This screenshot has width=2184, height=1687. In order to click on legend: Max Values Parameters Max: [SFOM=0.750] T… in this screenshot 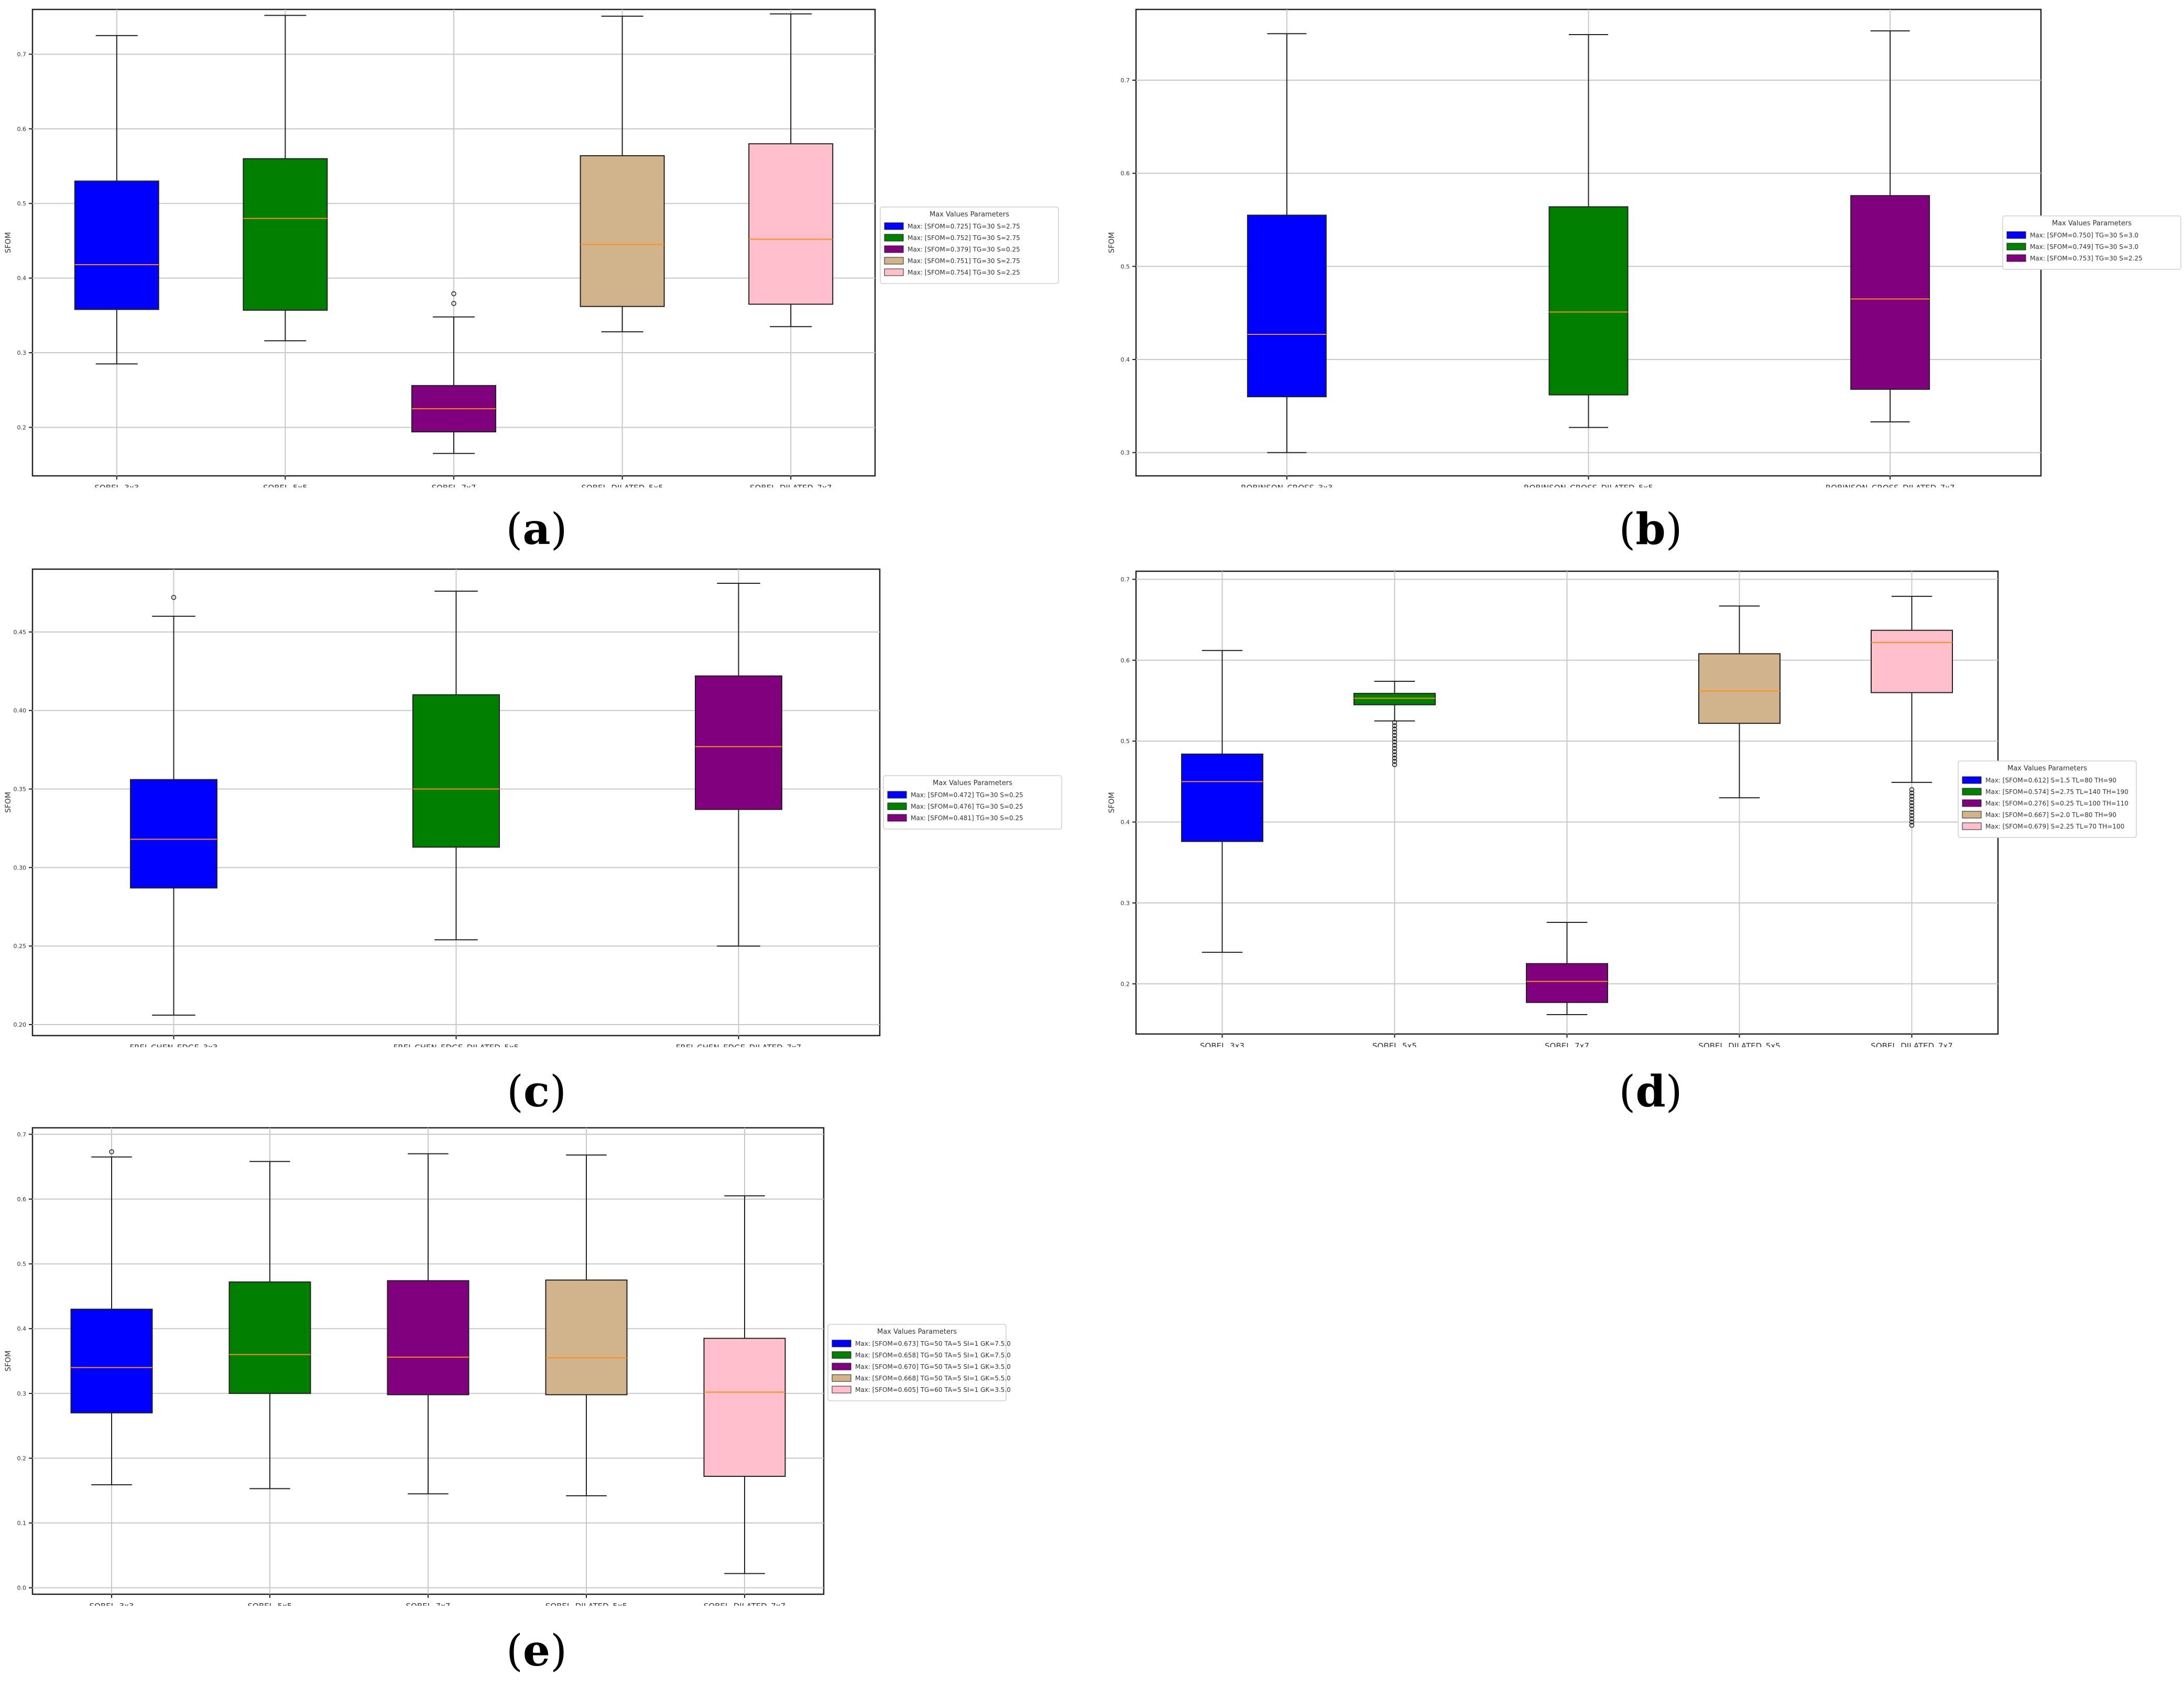, I will do `click(2091, 243)`.